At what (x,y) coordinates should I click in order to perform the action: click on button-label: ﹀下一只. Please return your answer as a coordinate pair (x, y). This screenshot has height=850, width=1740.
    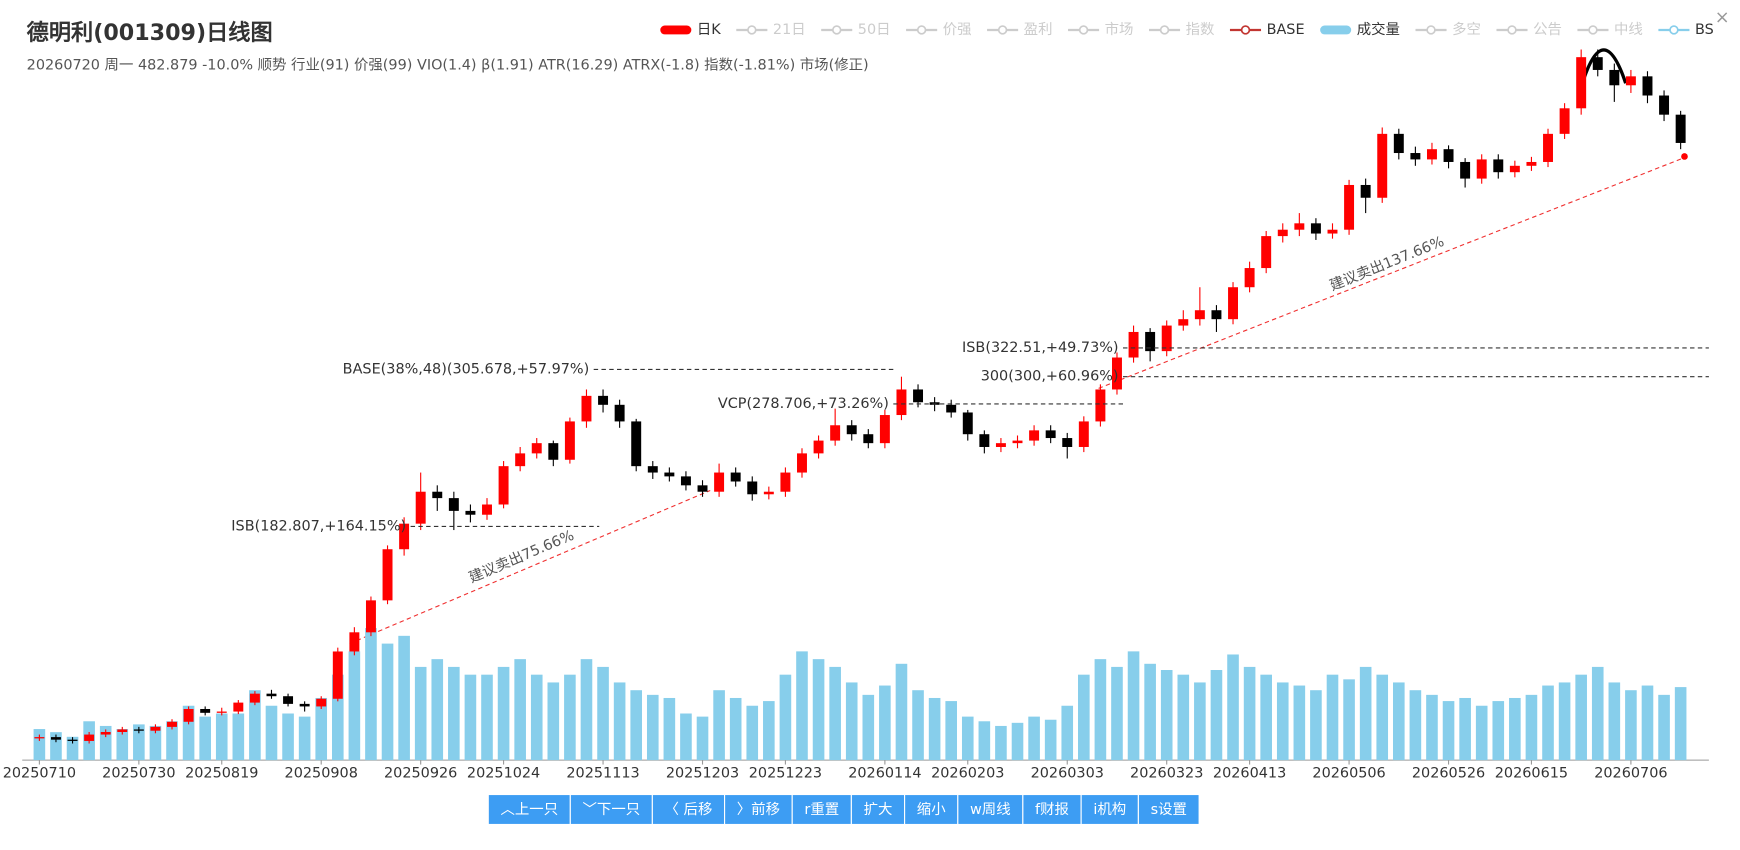
    Looking at the image, I should click on (612, 809).